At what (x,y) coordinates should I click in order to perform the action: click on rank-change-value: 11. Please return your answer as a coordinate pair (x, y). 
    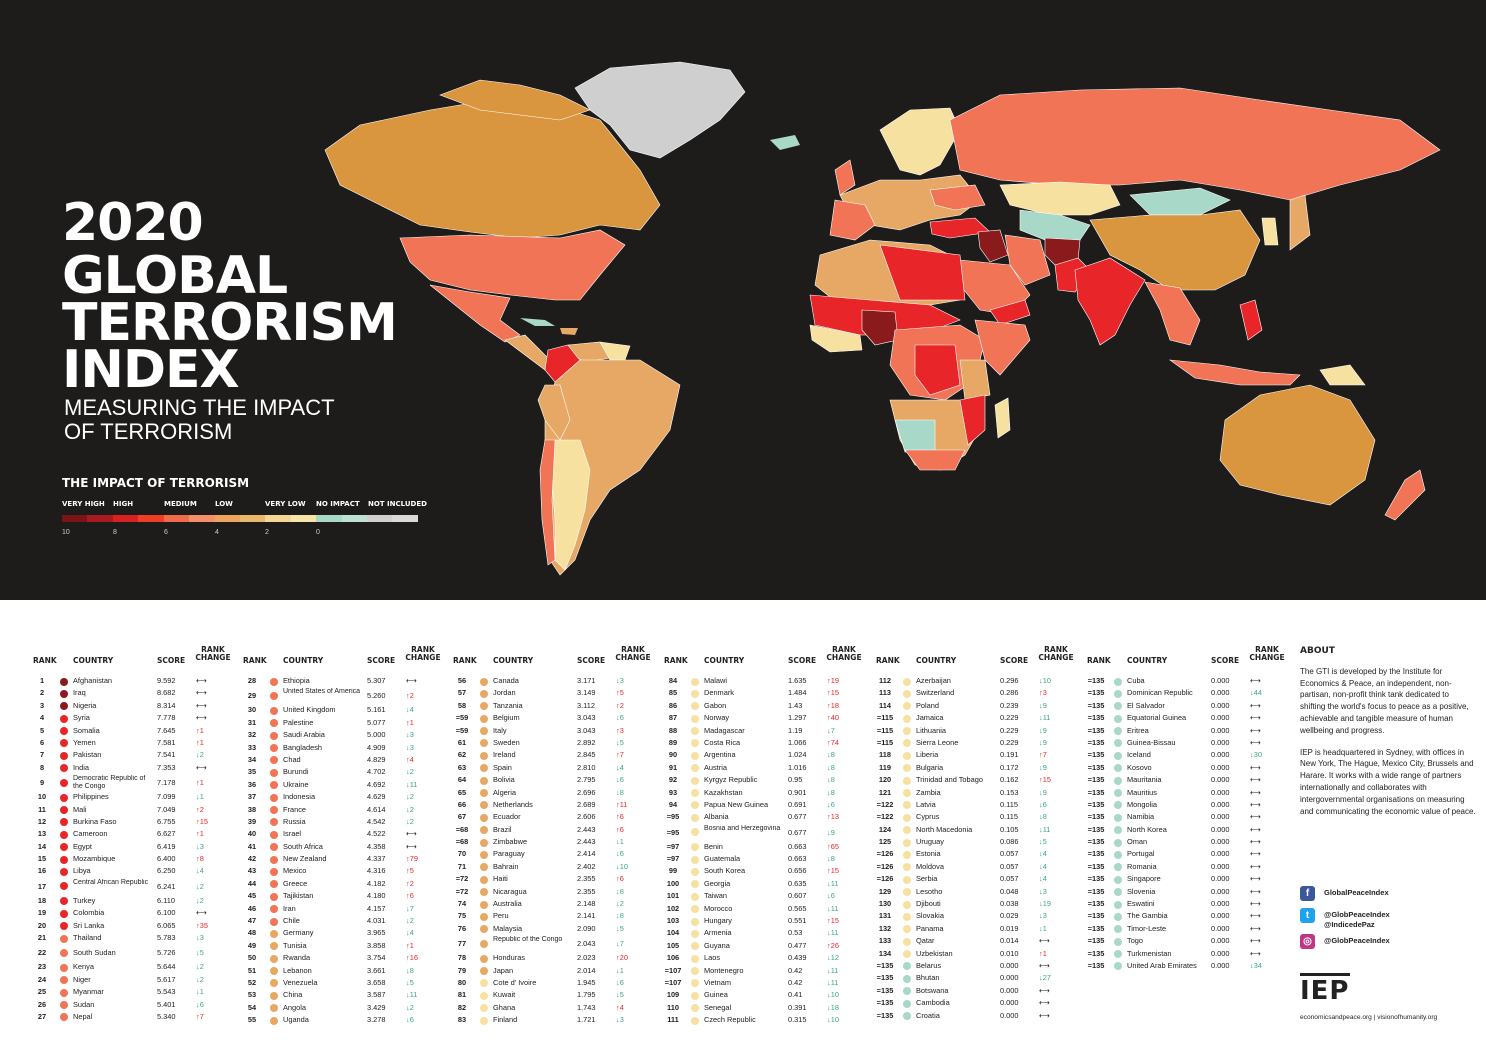
    Looking at the image, I should click on (1046, 829).